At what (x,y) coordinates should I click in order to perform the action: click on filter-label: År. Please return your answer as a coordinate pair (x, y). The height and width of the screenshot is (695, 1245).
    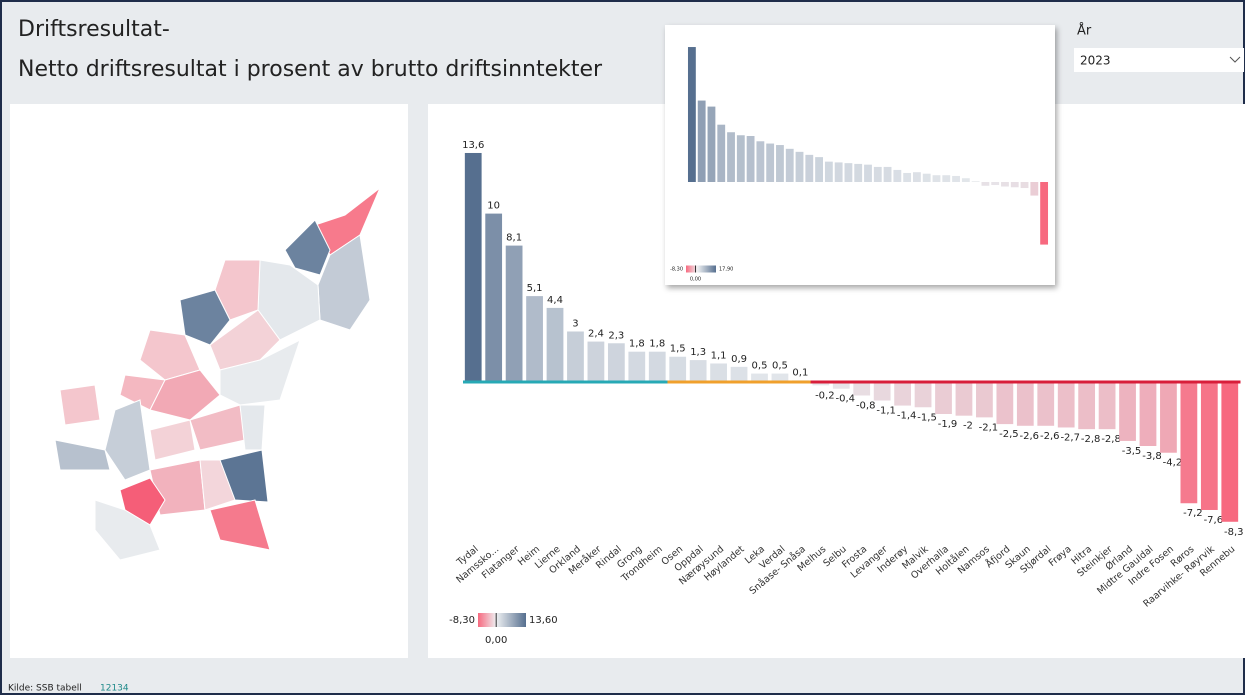
    Looking at the image, I should click on (1084, 31).